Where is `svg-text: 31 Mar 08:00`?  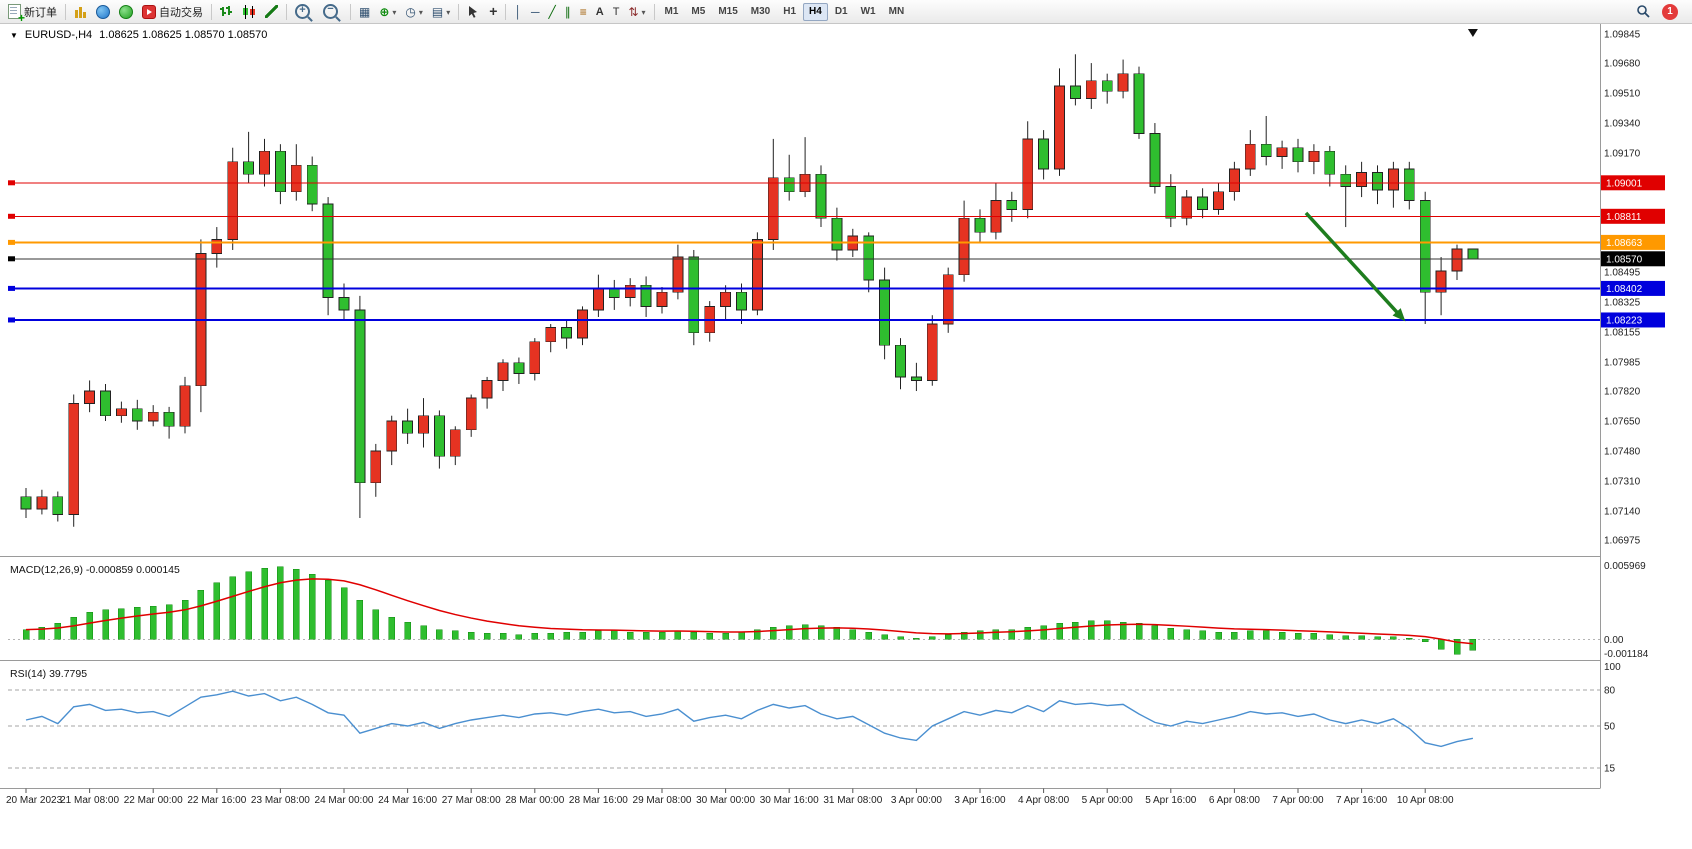 svg-text: 31 Mar 08:00 is located at coordinates (852, 800).